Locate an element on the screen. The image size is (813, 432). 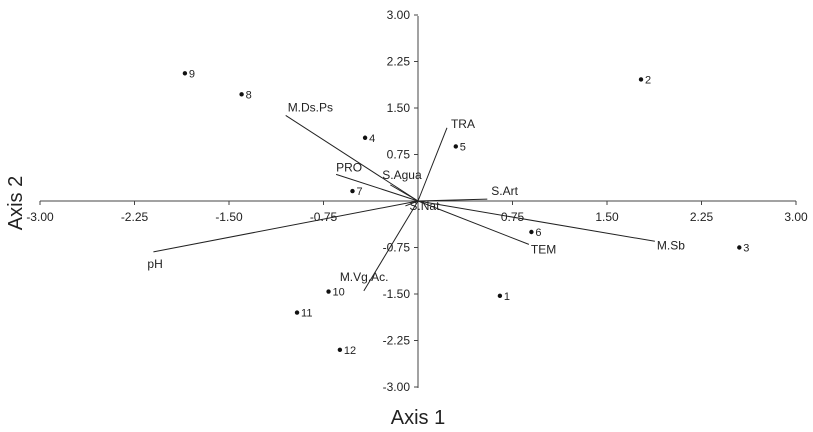
x-tick-label: -2.25 is located at coordinates (135, 217).